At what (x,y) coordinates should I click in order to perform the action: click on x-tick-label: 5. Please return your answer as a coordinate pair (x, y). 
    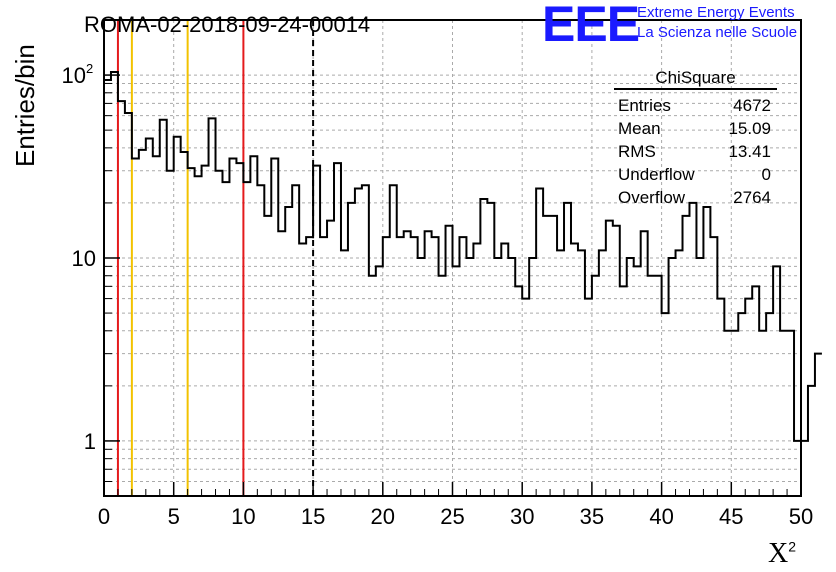
    Looking at the image, I should click on (174, 516).